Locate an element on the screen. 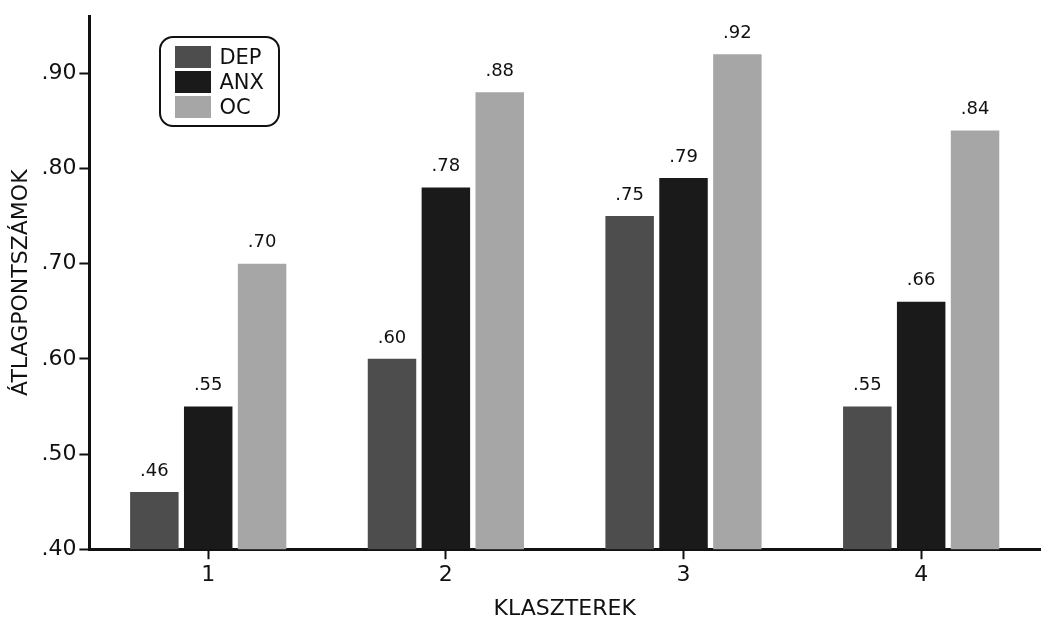 This screenshot has height=630, width=1058. data-label: .70 is located at coordinates (262, 241).